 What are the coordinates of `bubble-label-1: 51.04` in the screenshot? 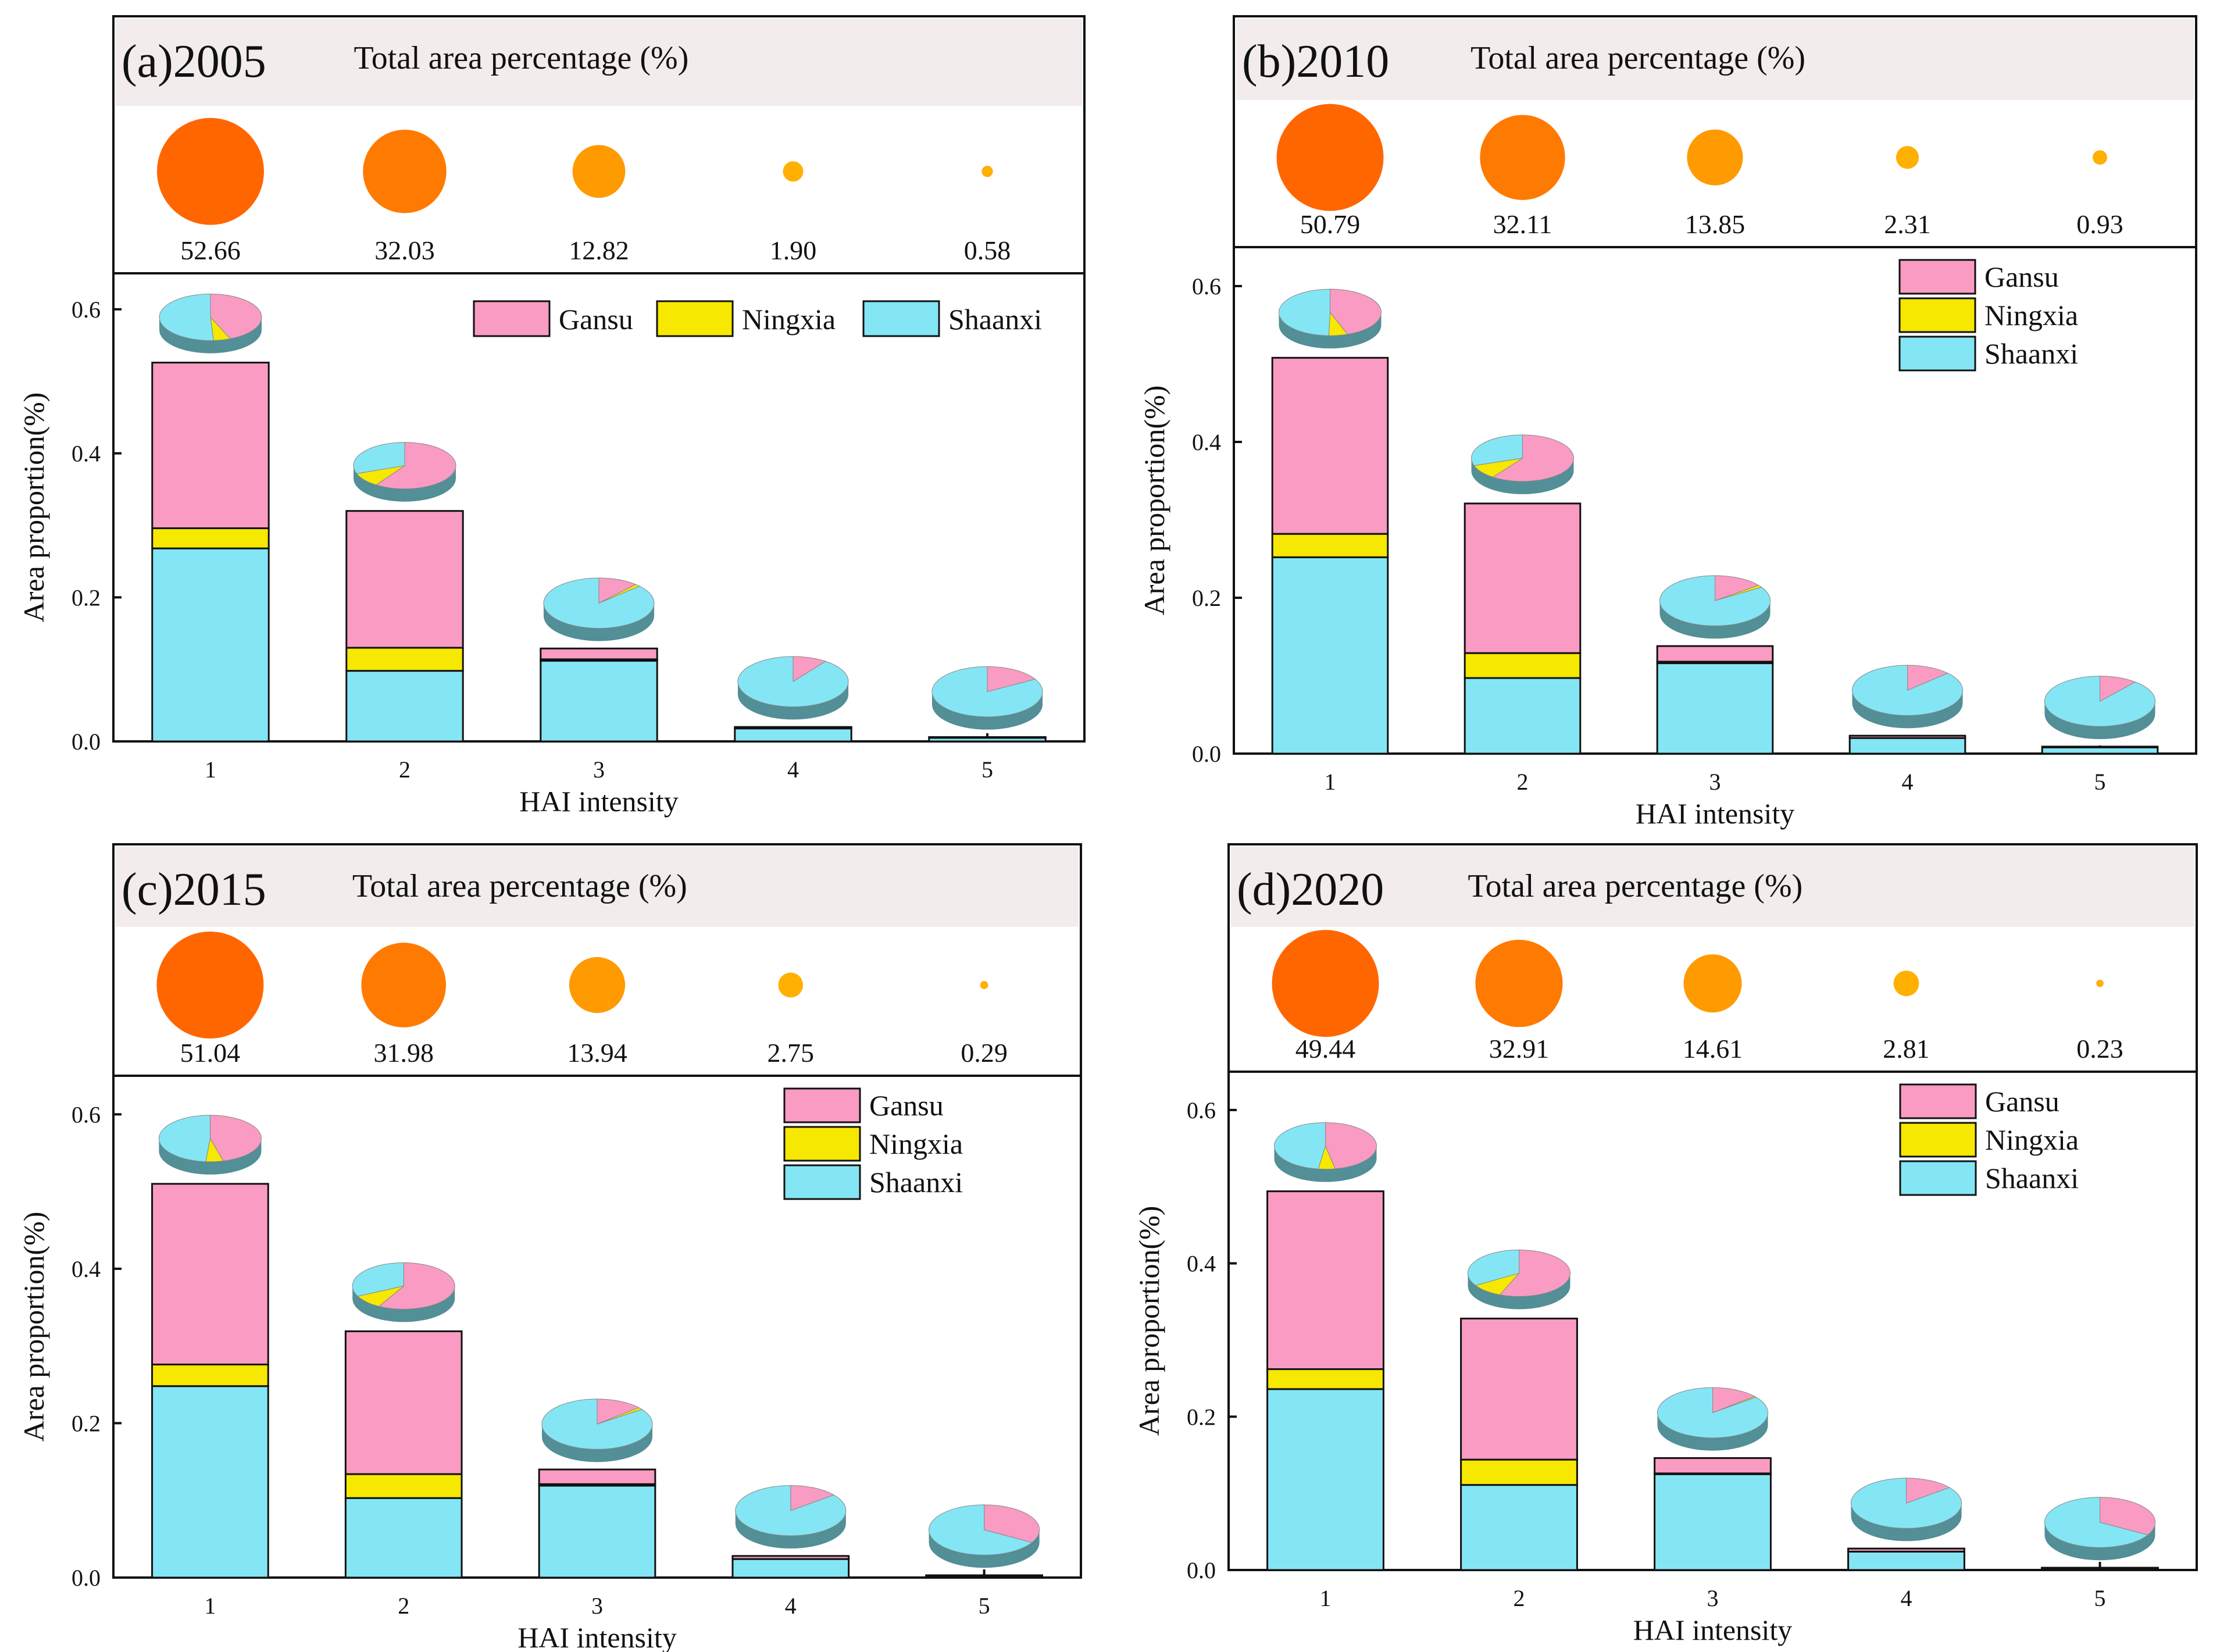 It's located at (211, 1053).